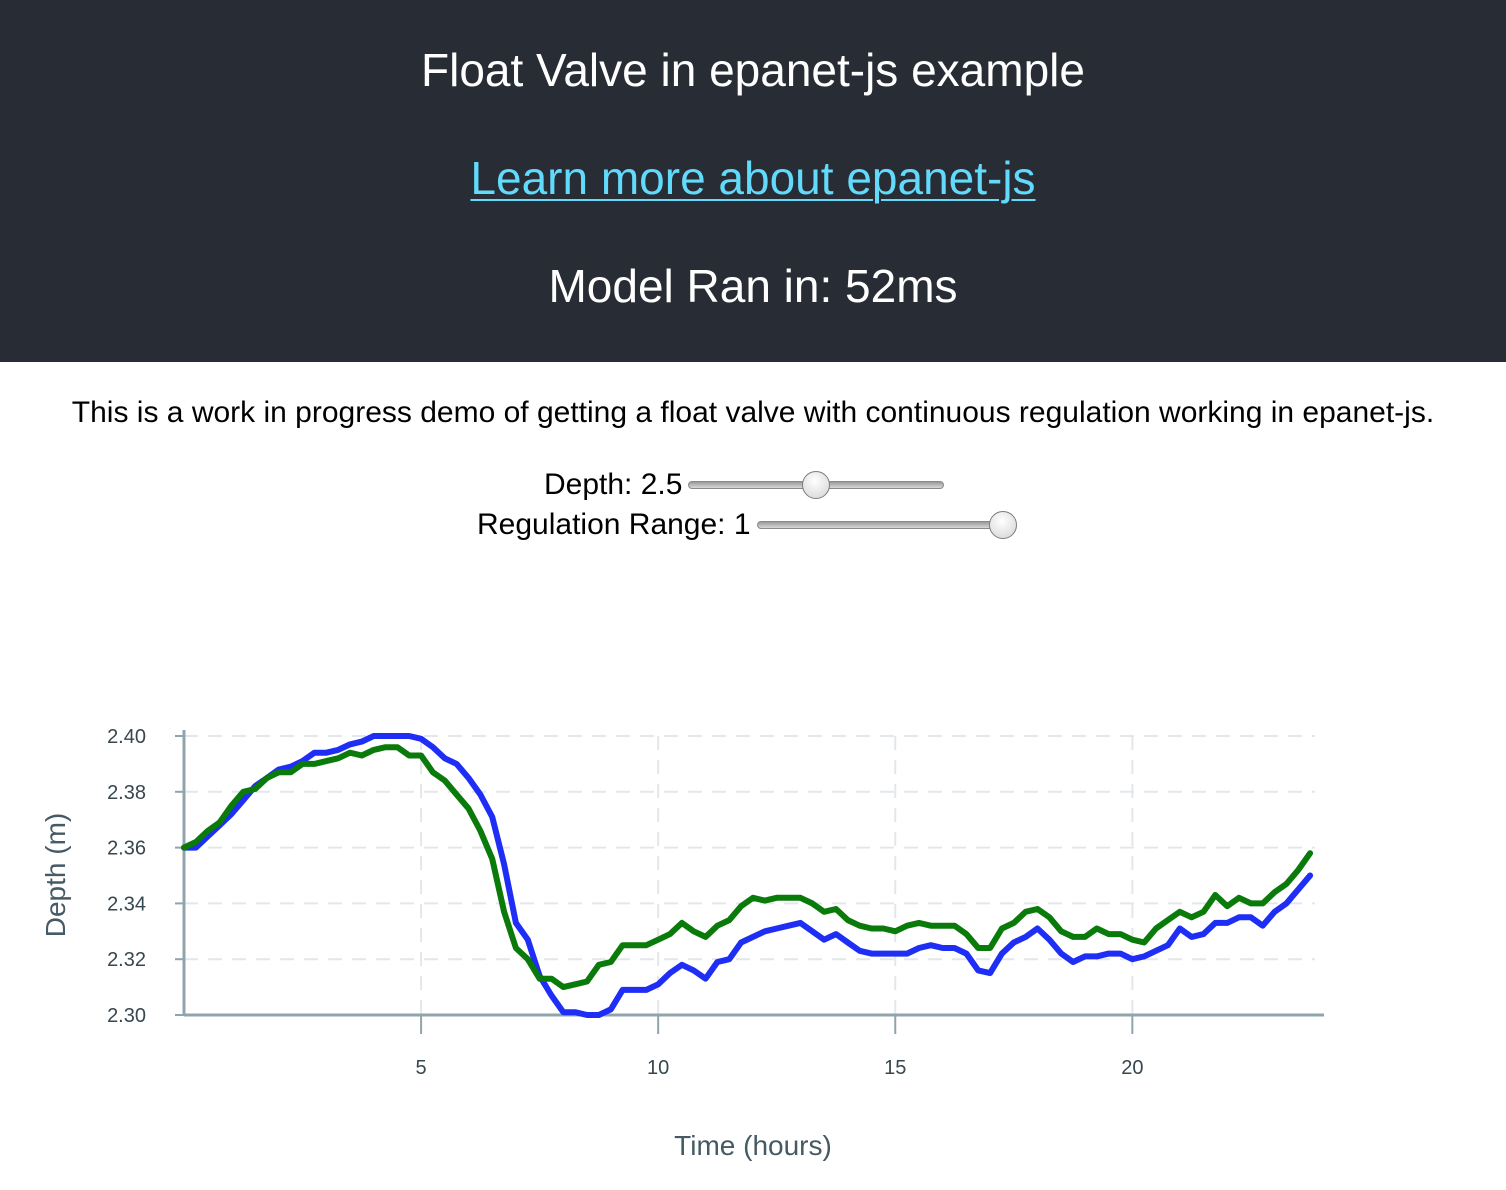  Describe the element at coordinates (753, 1145) in the screenshot. I see `x-axis-title: Time (hours)` at that location.